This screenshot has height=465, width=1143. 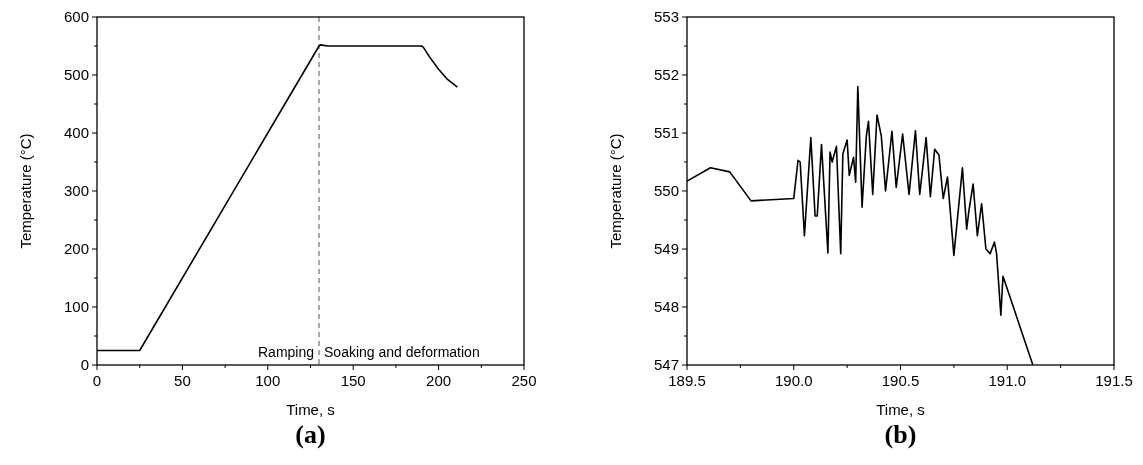 What do you see at coordinates (76, 248) in the screenshot?
I see `y-tick-label: 200` at bounding box center [76, 248].